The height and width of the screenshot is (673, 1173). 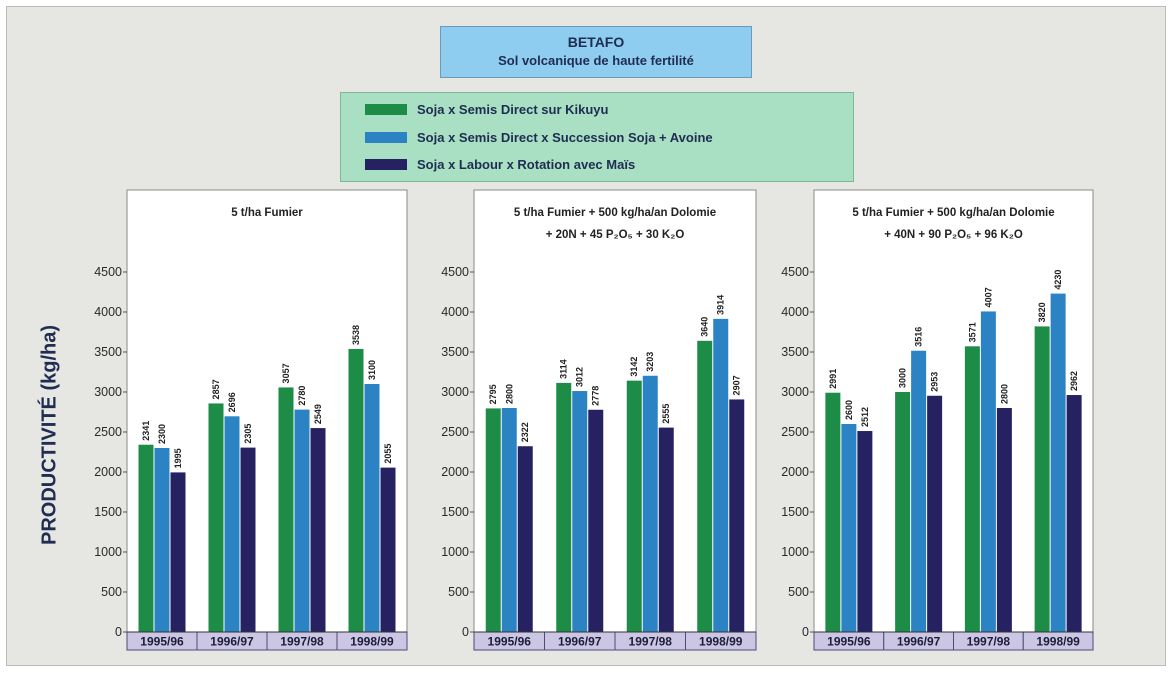 I want to click on legend-label: Soja x Semis Direct sur Kikuyu, so click(x=513, y=109).